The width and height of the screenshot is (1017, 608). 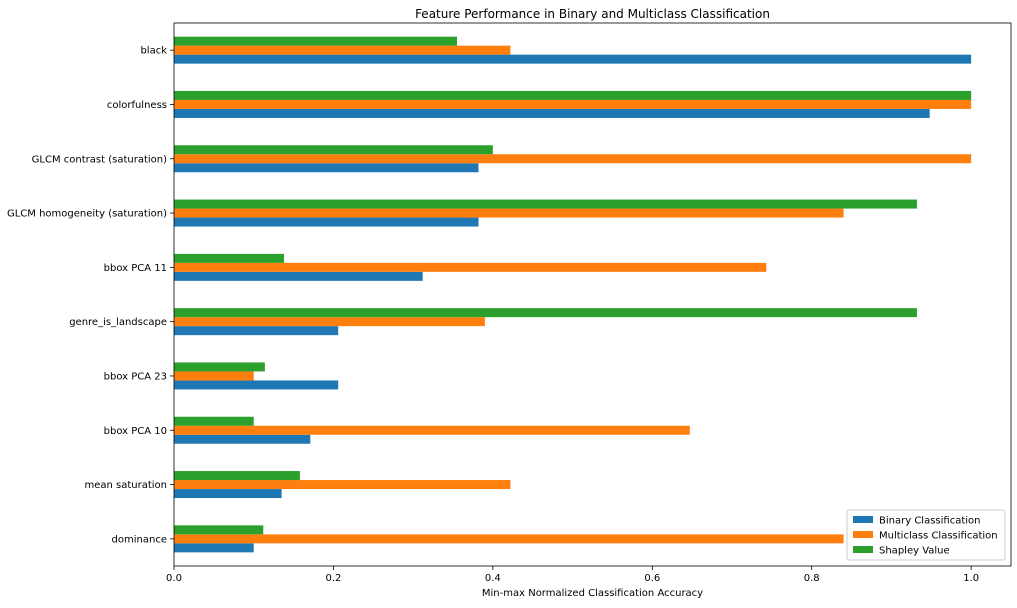 What do you see at coordinates (135, 376) in the screenshot?
I see `y-tick-label: bbox PCA 23` at bounding box center [135, 376].